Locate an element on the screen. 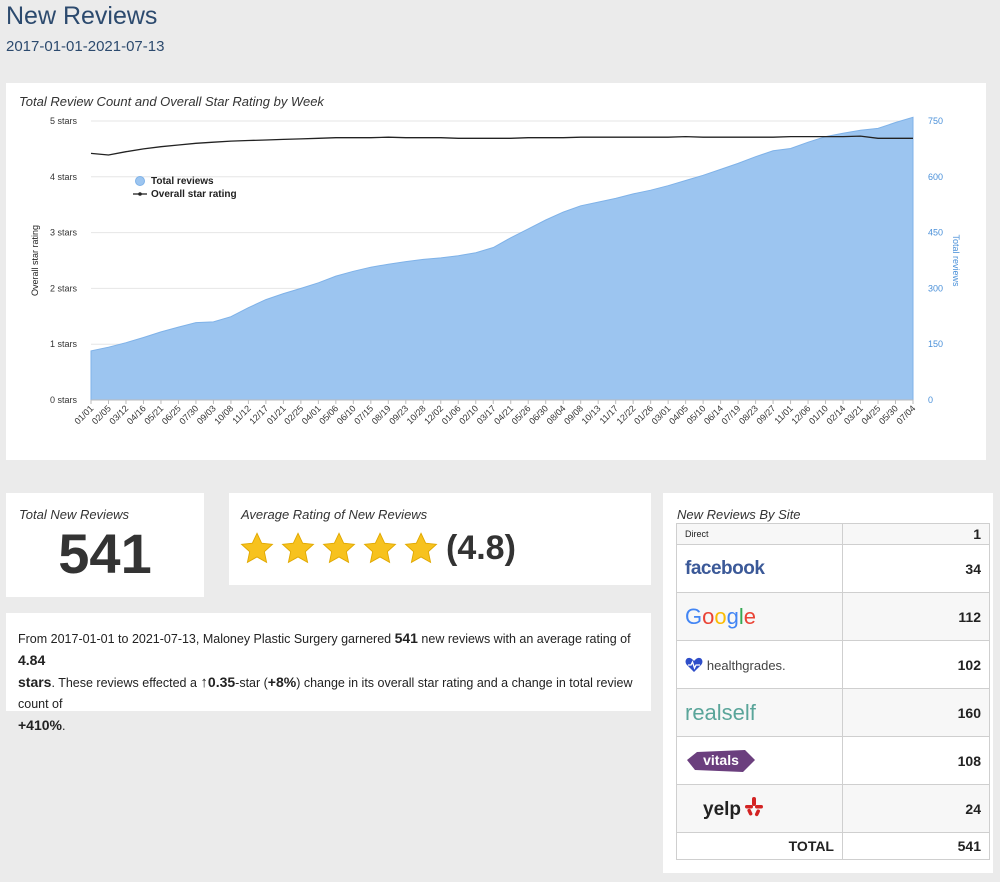 The height and width of the screenshot is (882, 1000). total-row: TOTAL 541 is located at coordinates (833, 846).